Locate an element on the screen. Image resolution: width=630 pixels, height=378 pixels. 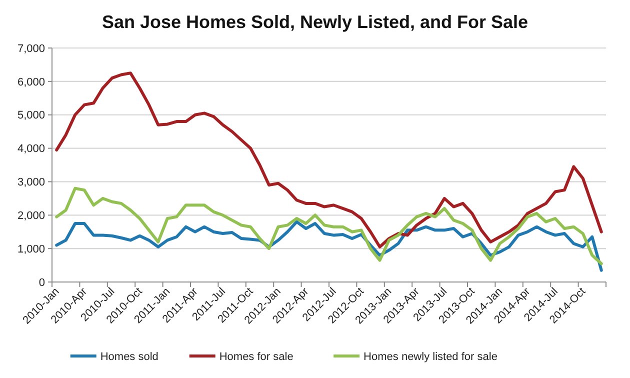
legend-label: Homes sold is located at coordinates (129, 356).